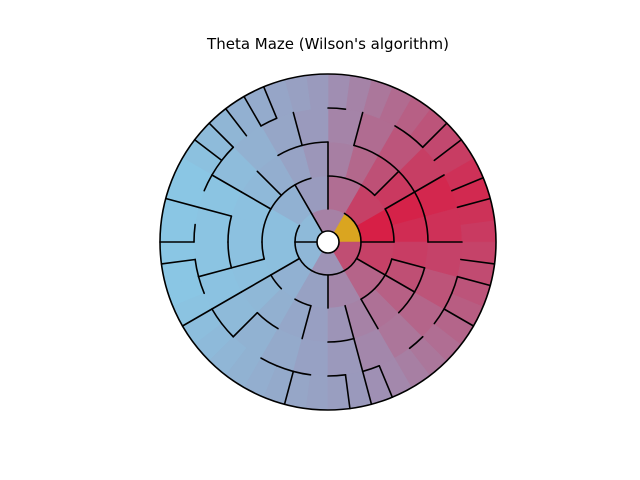 Image resolution: width=640 pixels, height=480 pixels. I want to click on chart-title: Theta Maze (Wilson's algorithm), so click(327, 44).